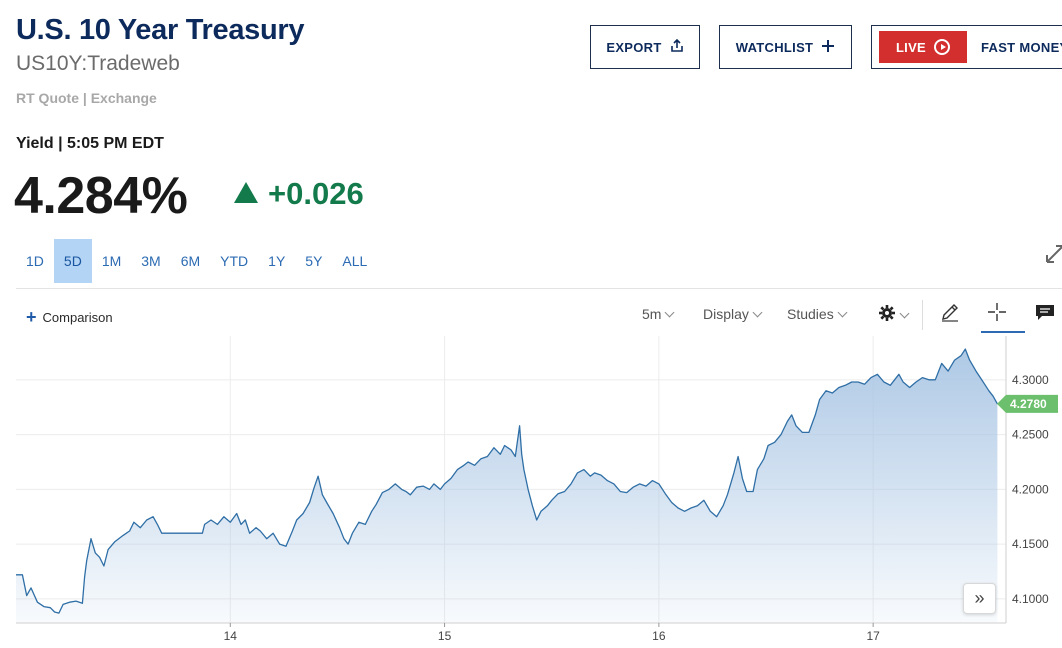 This screenshot has height=648, width=1062. What do you see at coordinates (35, 261) in the screenshot?
I see `range-tab-1d: 1D` at bounding box center [35, 261].